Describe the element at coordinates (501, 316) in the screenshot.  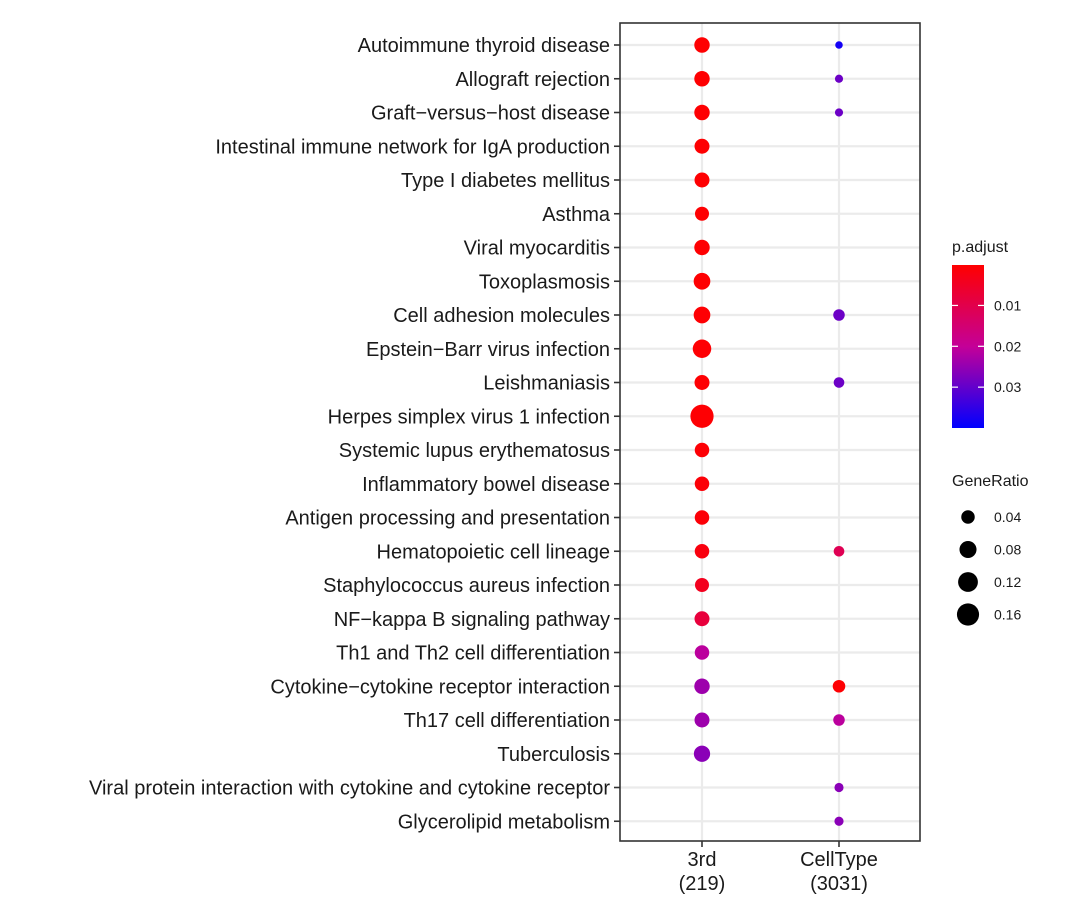
I see `term-label-cell-adhesion-molecules: Cell adhesion molecules` at that location.